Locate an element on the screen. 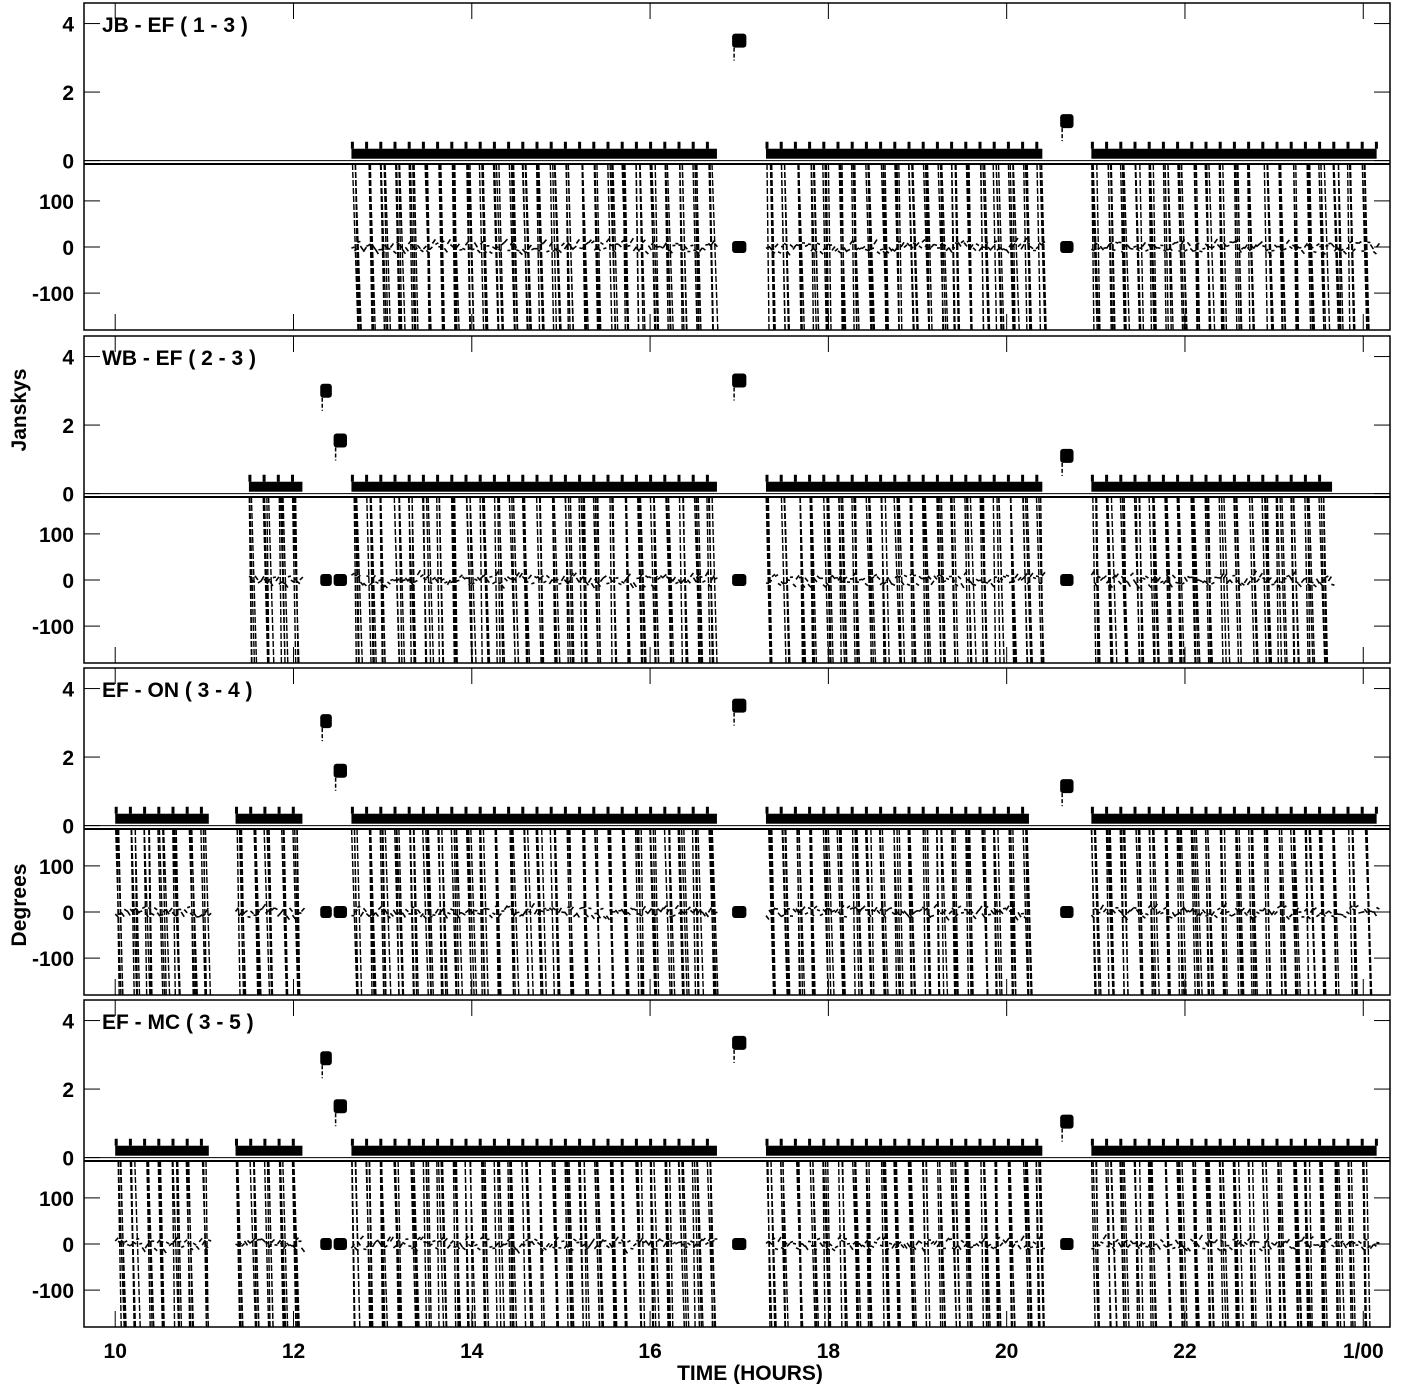  time-tick-label: 1/00 is located at coordinates (1363, 1351).